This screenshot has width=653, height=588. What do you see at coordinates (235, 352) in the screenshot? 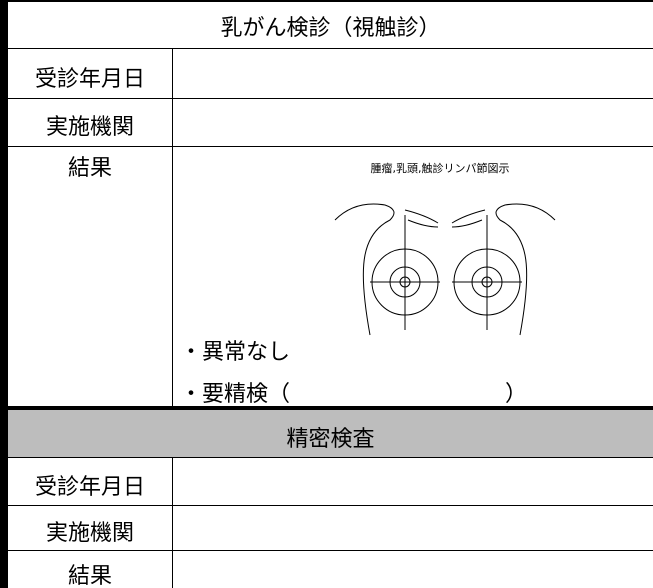
I see `option: ・異常なし` at bounding box center [235, 352].